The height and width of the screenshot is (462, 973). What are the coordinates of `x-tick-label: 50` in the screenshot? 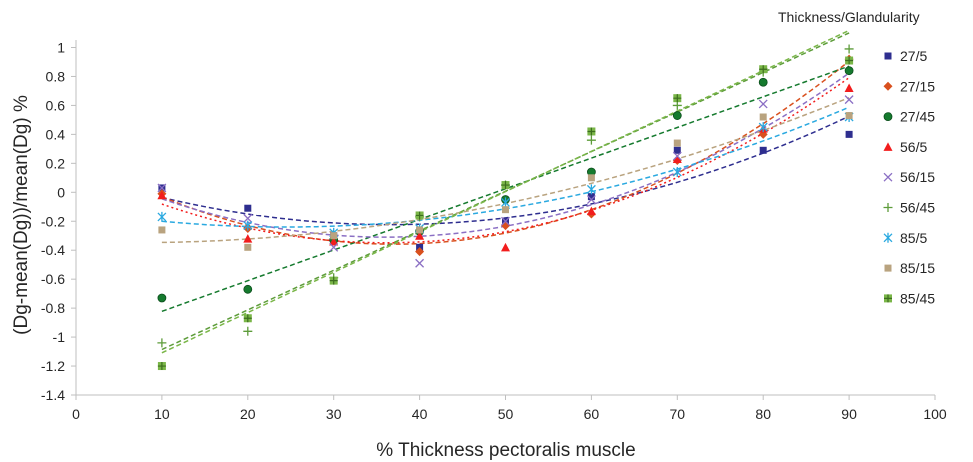 It's located at (506, 414).